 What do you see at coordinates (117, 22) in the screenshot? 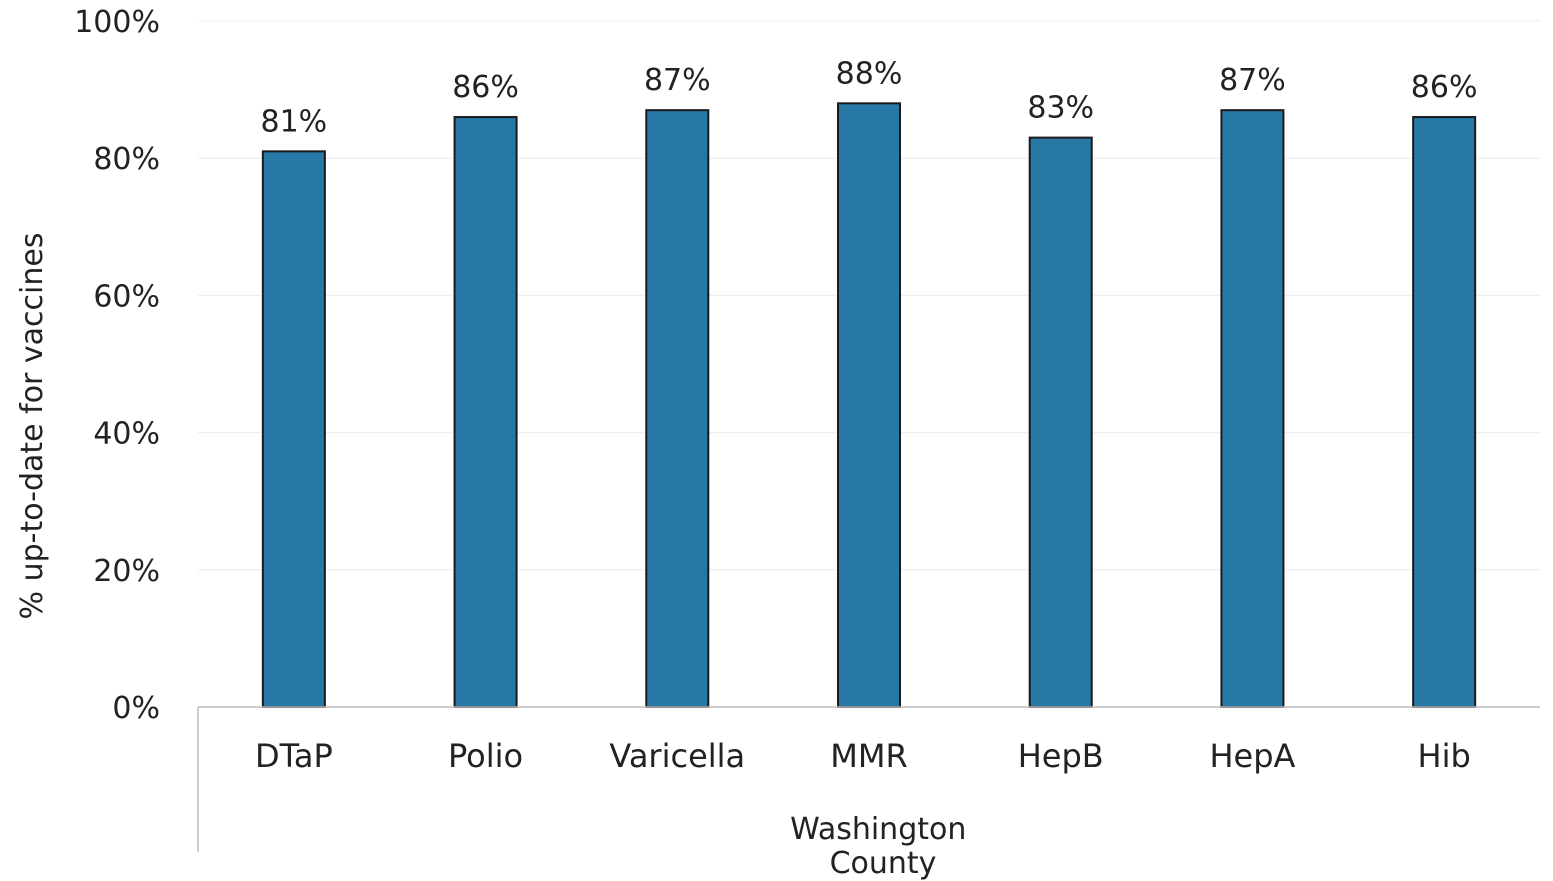
I see `y-tick-label: 100%` at bounding box center [117, 22].